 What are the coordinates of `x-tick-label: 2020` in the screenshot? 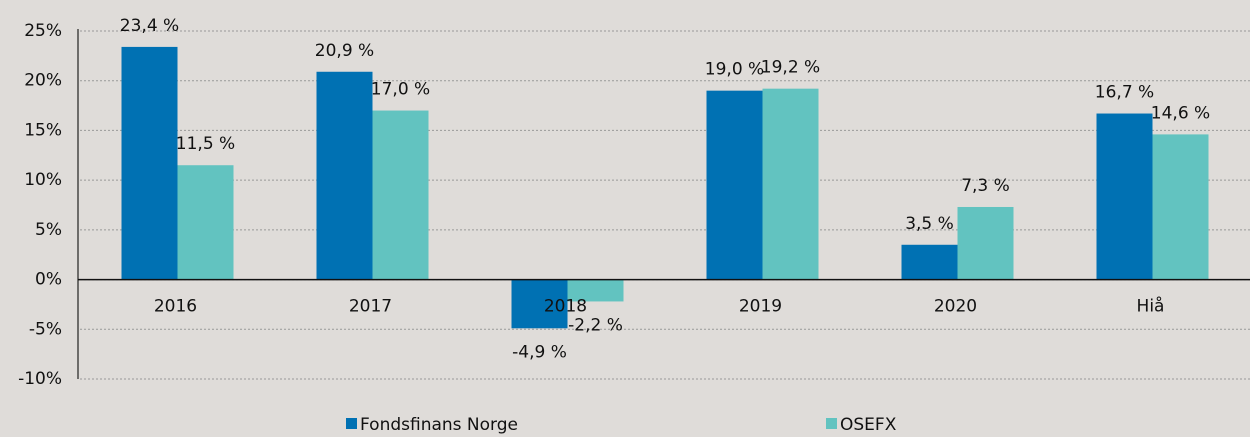 It's located at (955, 307).